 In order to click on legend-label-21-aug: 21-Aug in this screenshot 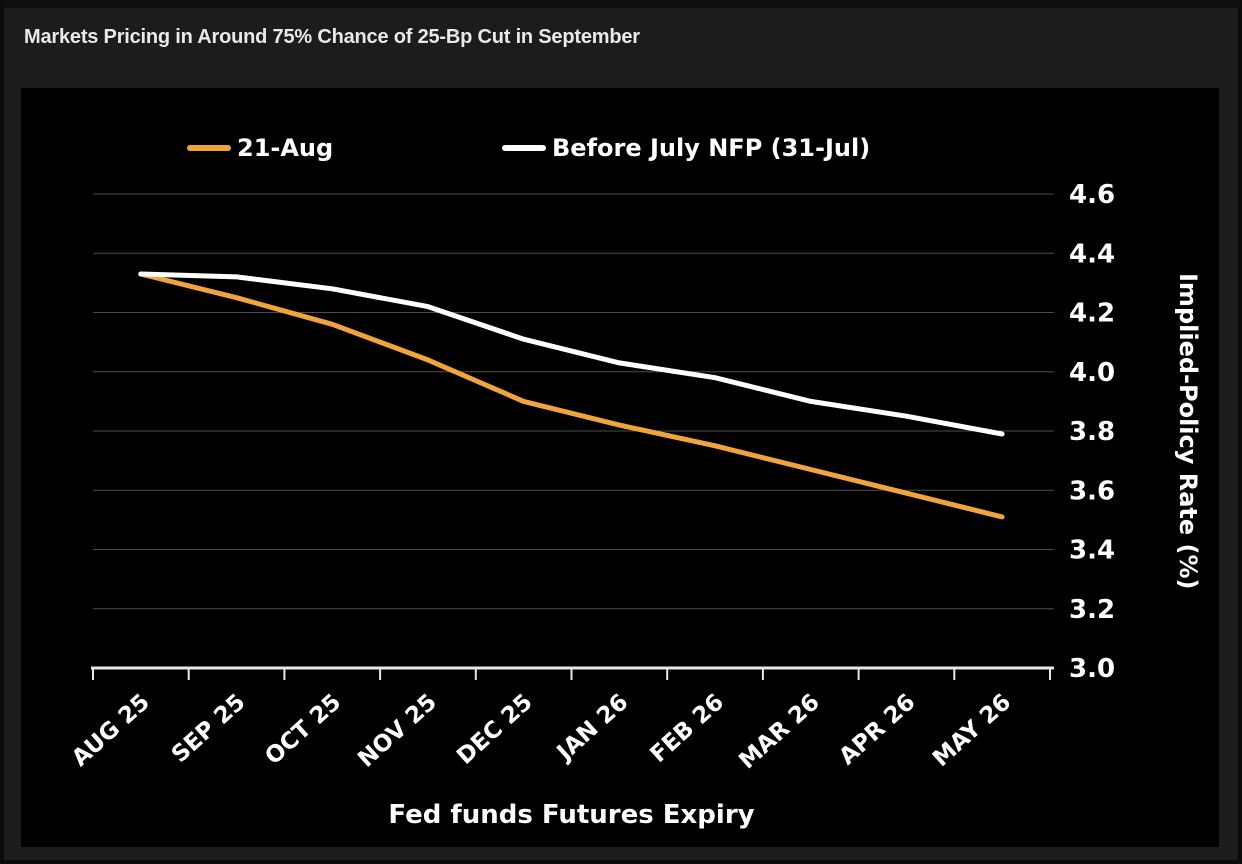, I will do `click(285, 148)`.